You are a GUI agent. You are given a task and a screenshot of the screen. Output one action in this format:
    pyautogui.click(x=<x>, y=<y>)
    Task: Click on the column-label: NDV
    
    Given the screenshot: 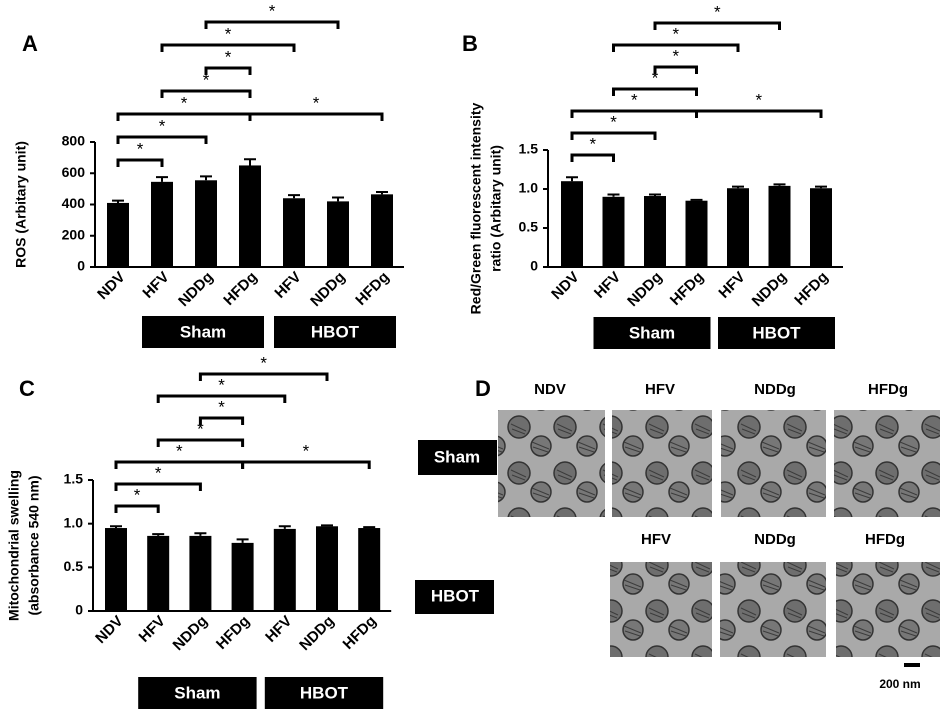 What is the action you would take?
    pyautogui.click(x=550, y=389)
    